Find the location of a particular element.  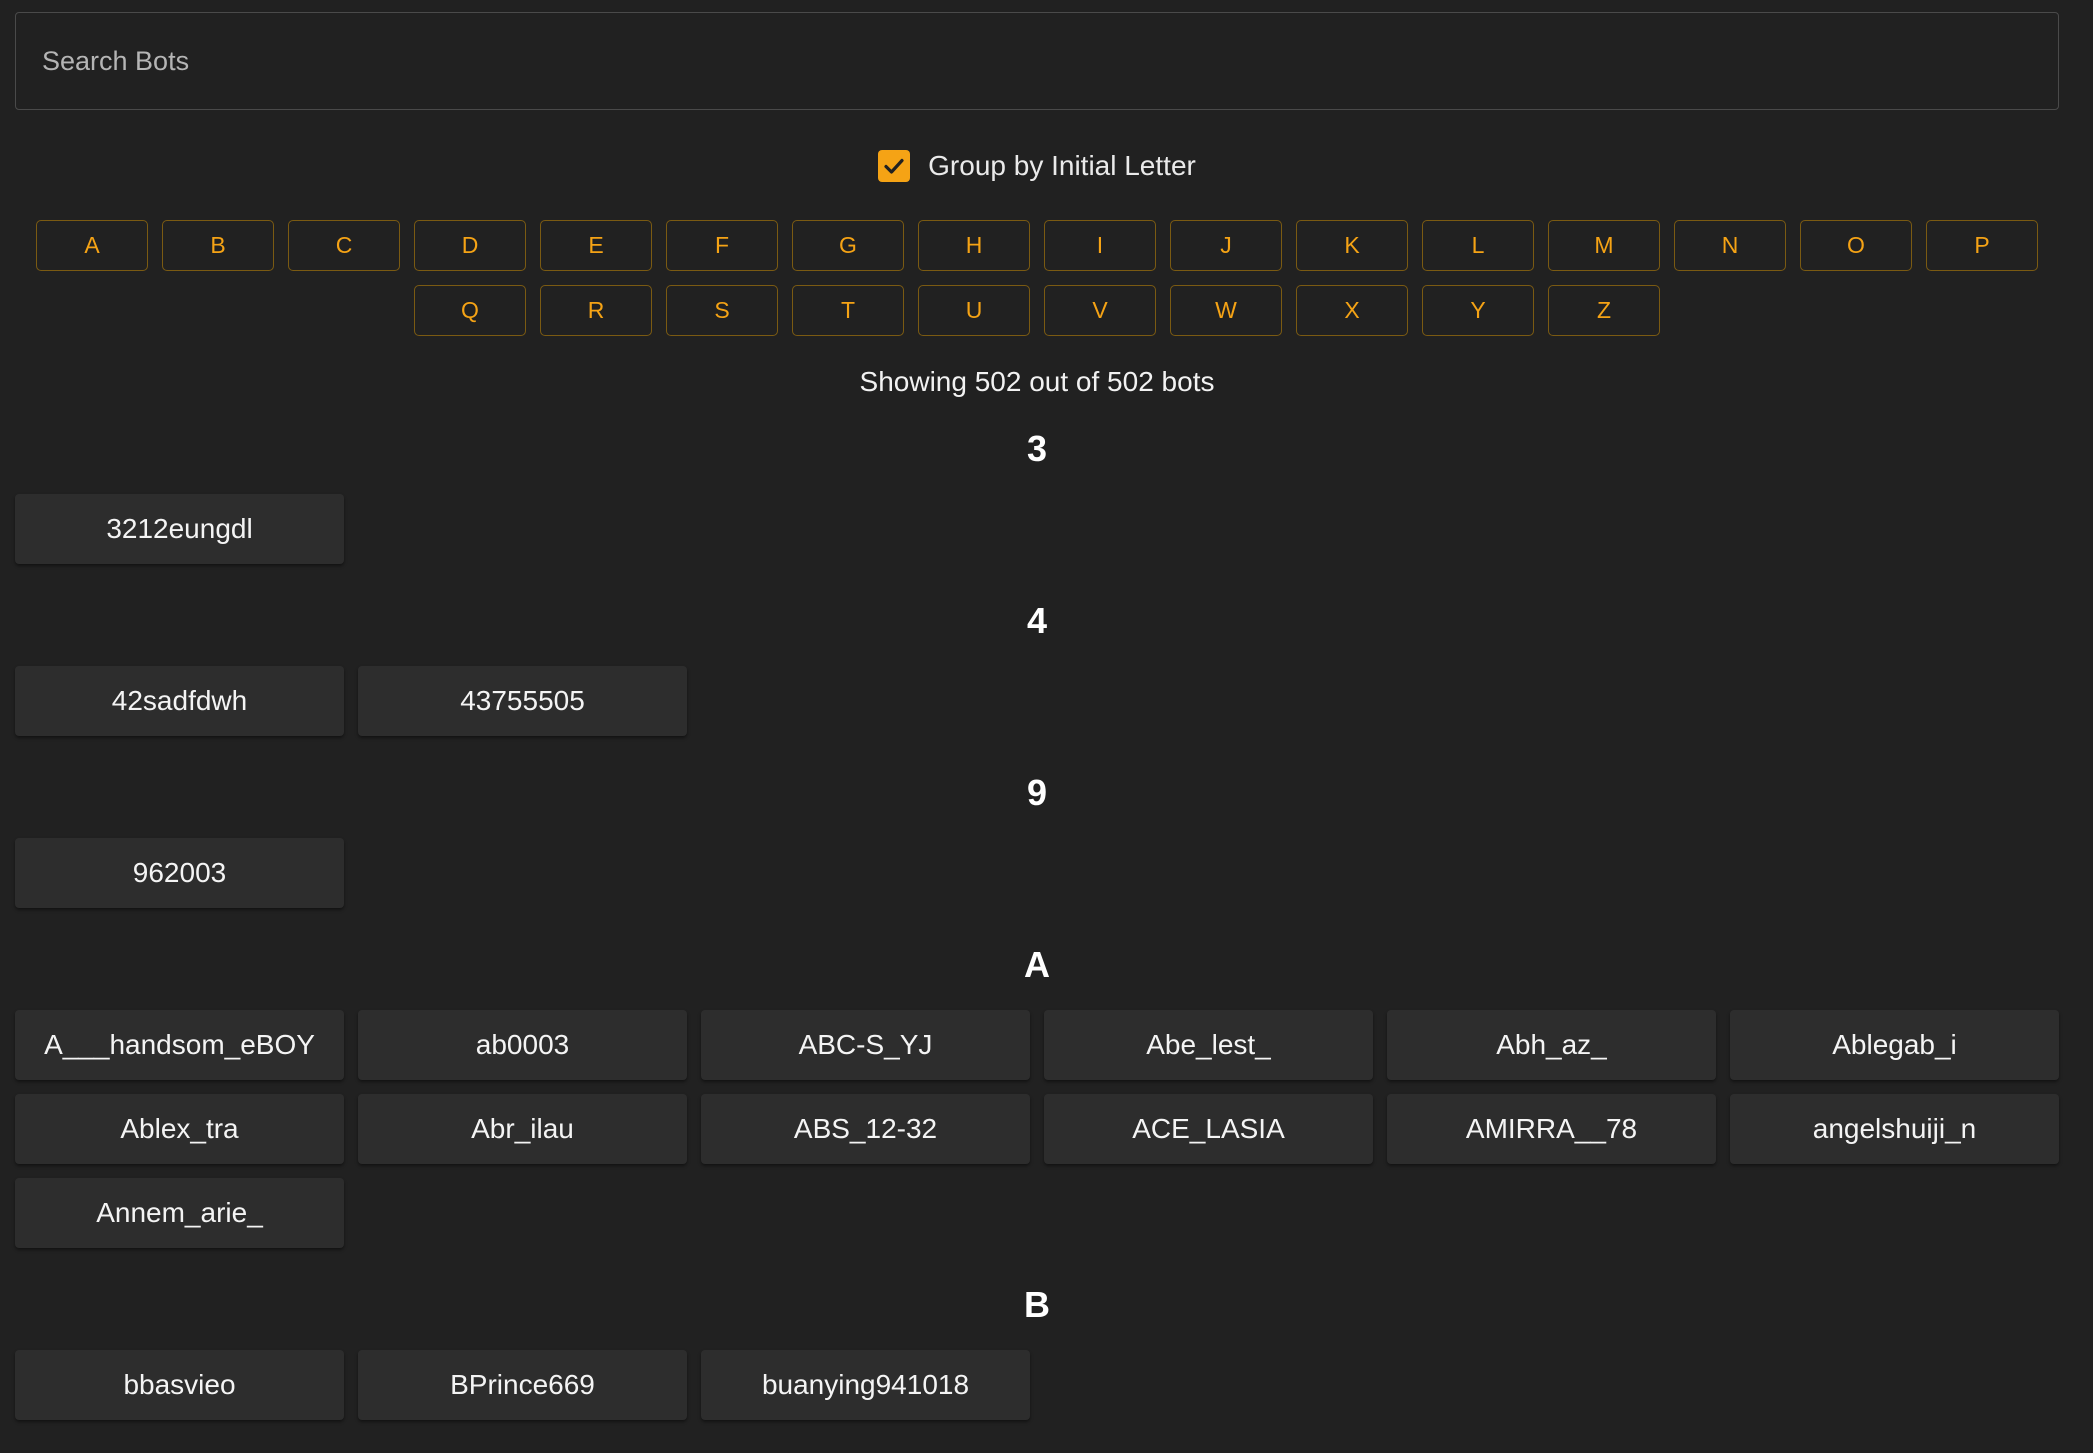

bot-card: ab0003 is located at coordinates (522, 1045).